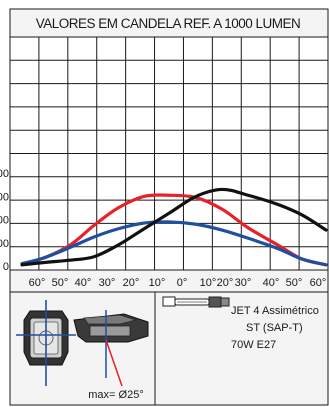 Image resolution: width=329 pixels, height=407 pixels. What do you see at coordinates (6, 267) in the screenshot?
I see `y-tick-label: 0` at bounding box center [6, 267].